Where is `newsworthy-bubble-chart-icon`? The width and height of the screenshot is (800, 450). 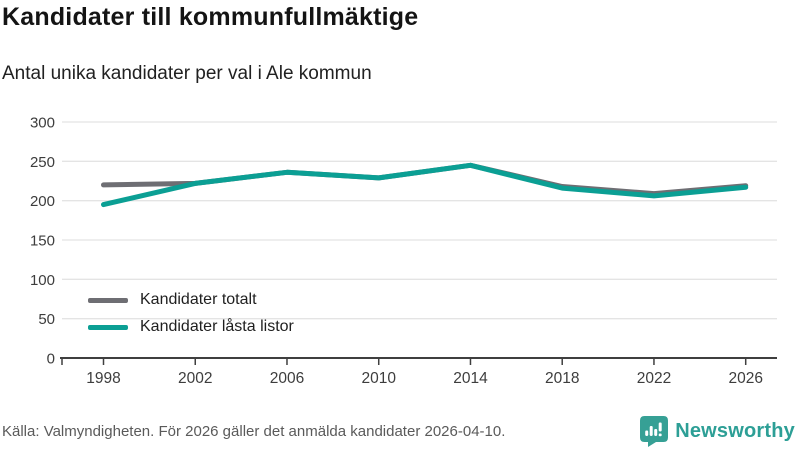
newsworthy-bubble-chart-icon is located at coordinates (654, 431).